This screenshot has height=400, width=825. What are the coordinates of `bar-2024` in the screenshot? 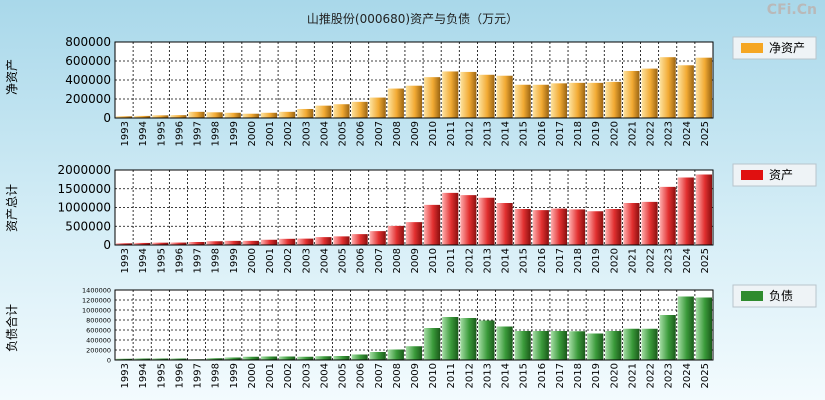 It's located at (685, 328).